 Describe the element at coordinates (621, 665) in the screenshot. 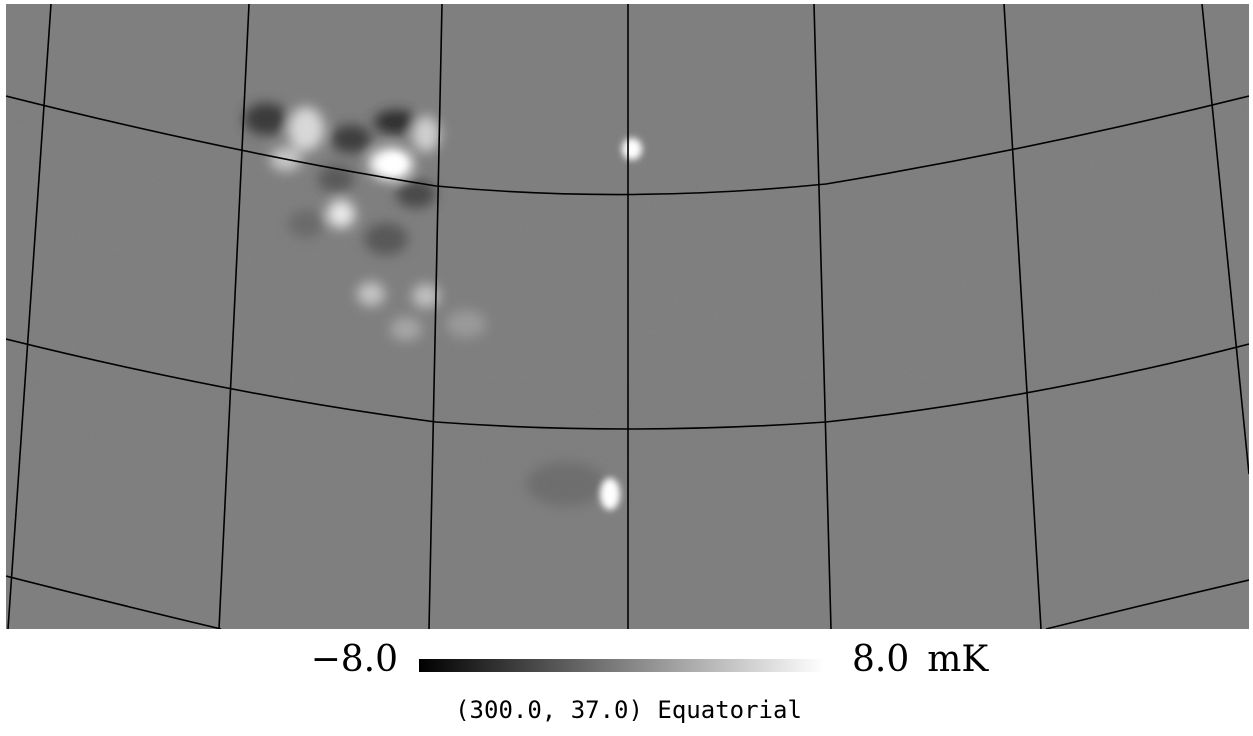

I see `colorbar` at that location.